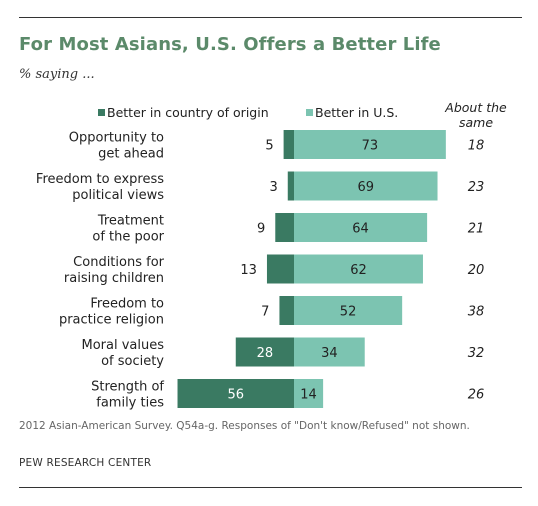 Image resolution: width=538 pixels, height=506 pixels. What do you see at coordinates (111, 320) in the screenshot?
I see `category-label: practice religion` at bounding box center [111, 320].